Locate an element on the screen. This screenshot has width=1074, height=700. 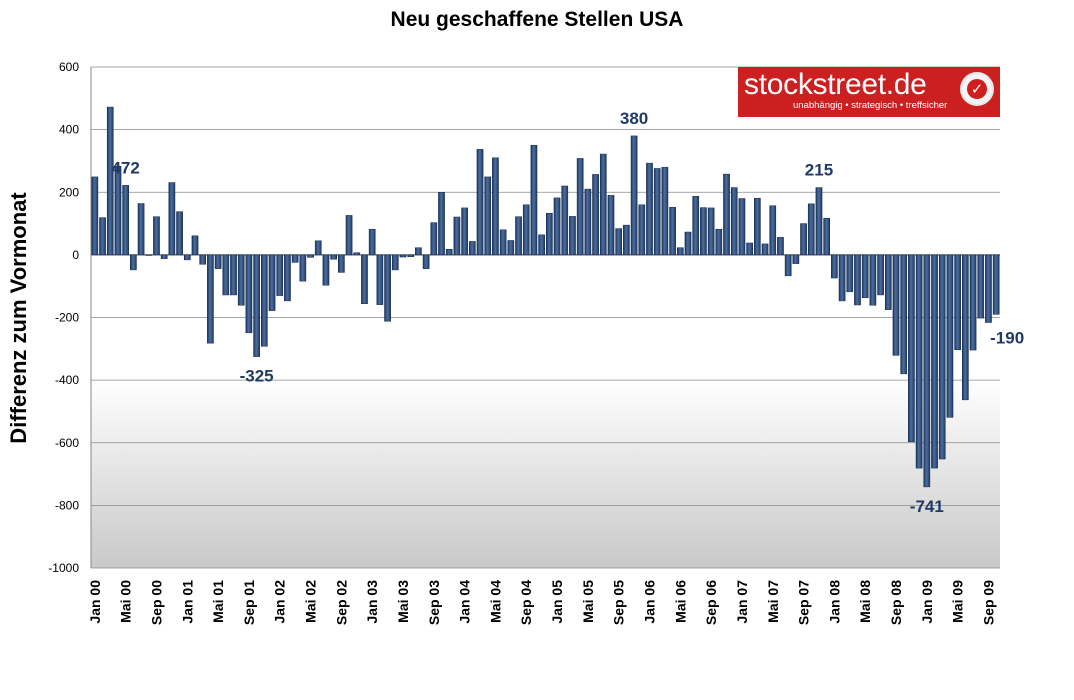
x-tick-label: Jan 06 is located at coordinates (649, 602).